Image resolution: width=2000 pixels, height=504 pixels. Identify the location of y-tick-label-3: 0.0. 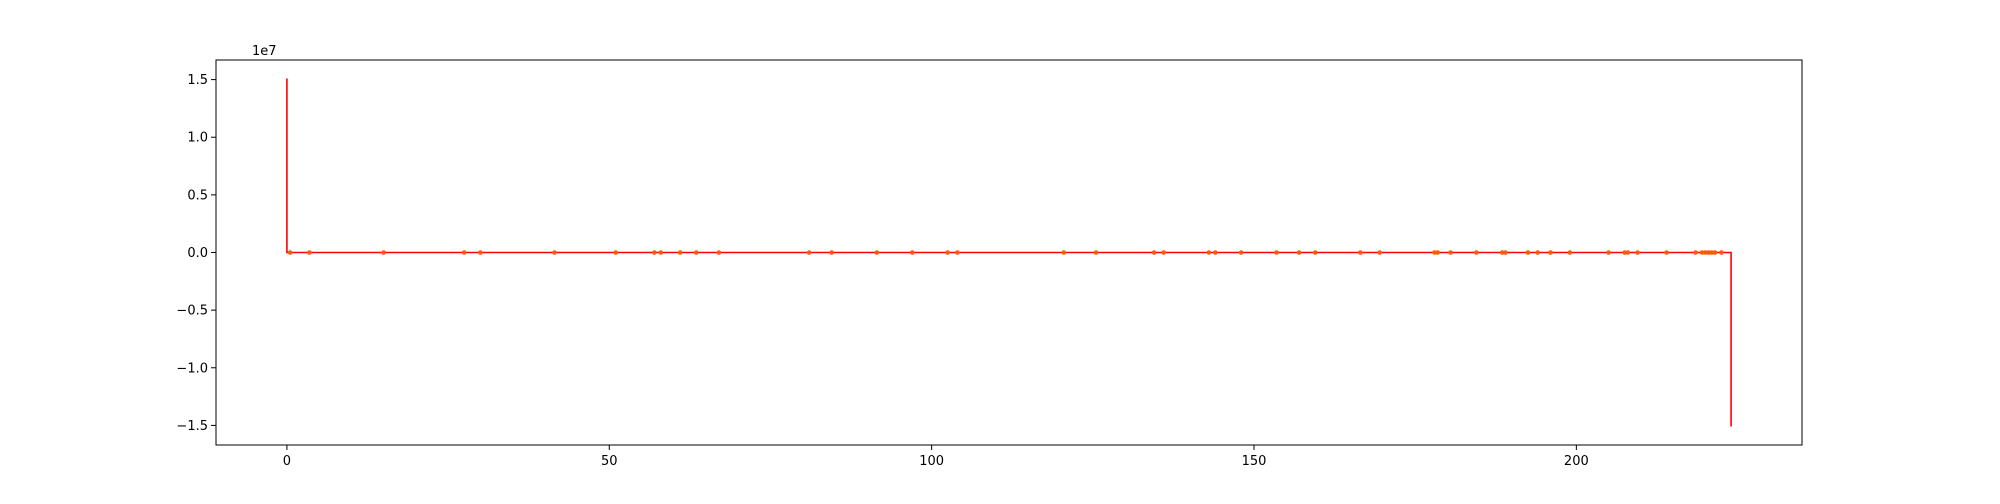
(197, 253).